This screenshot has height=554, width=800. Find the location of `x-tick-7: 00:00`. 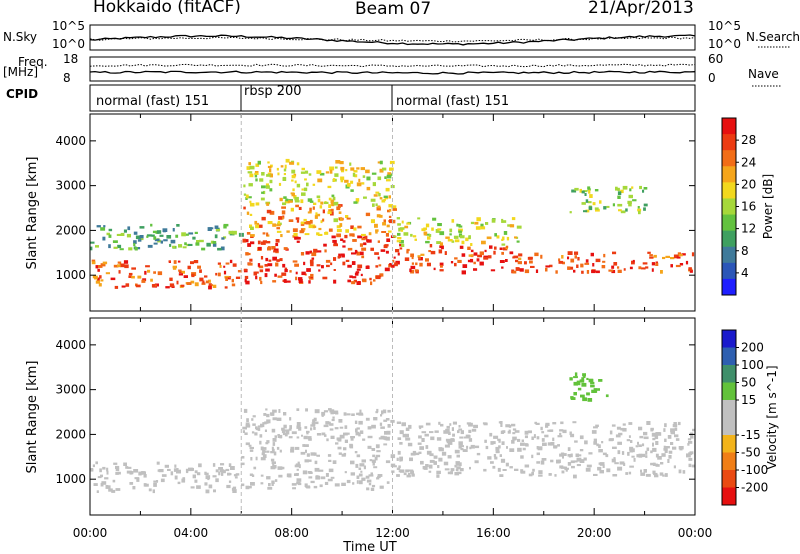

x-tick-7: 00:00 is located at coordinates (695, 533).